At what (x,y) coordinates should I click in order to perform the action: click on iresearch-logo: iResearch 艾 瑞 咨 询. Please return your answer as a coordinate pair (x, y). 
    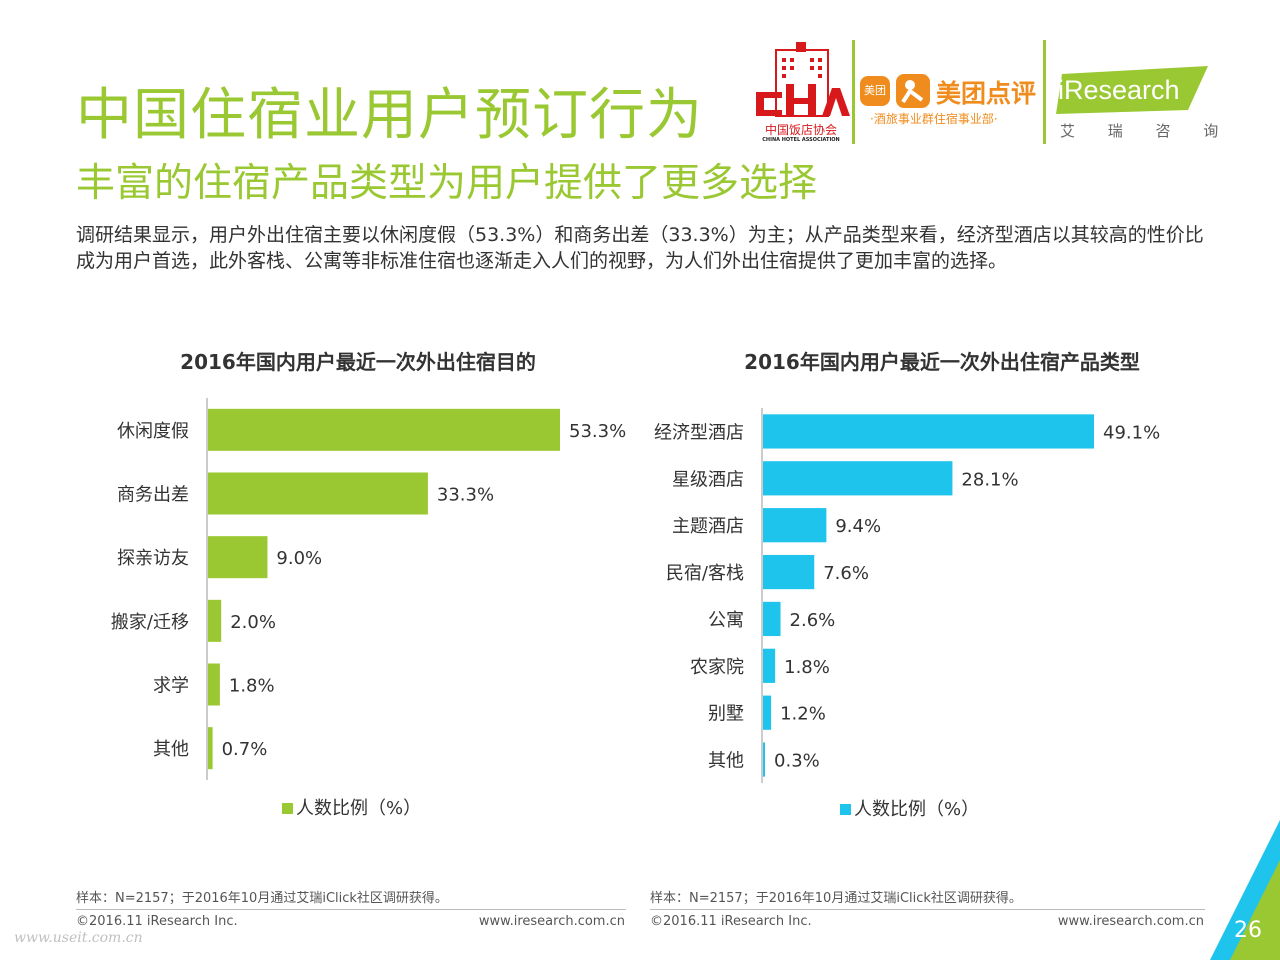
    Looking at the image, I should click on (1137, 106).